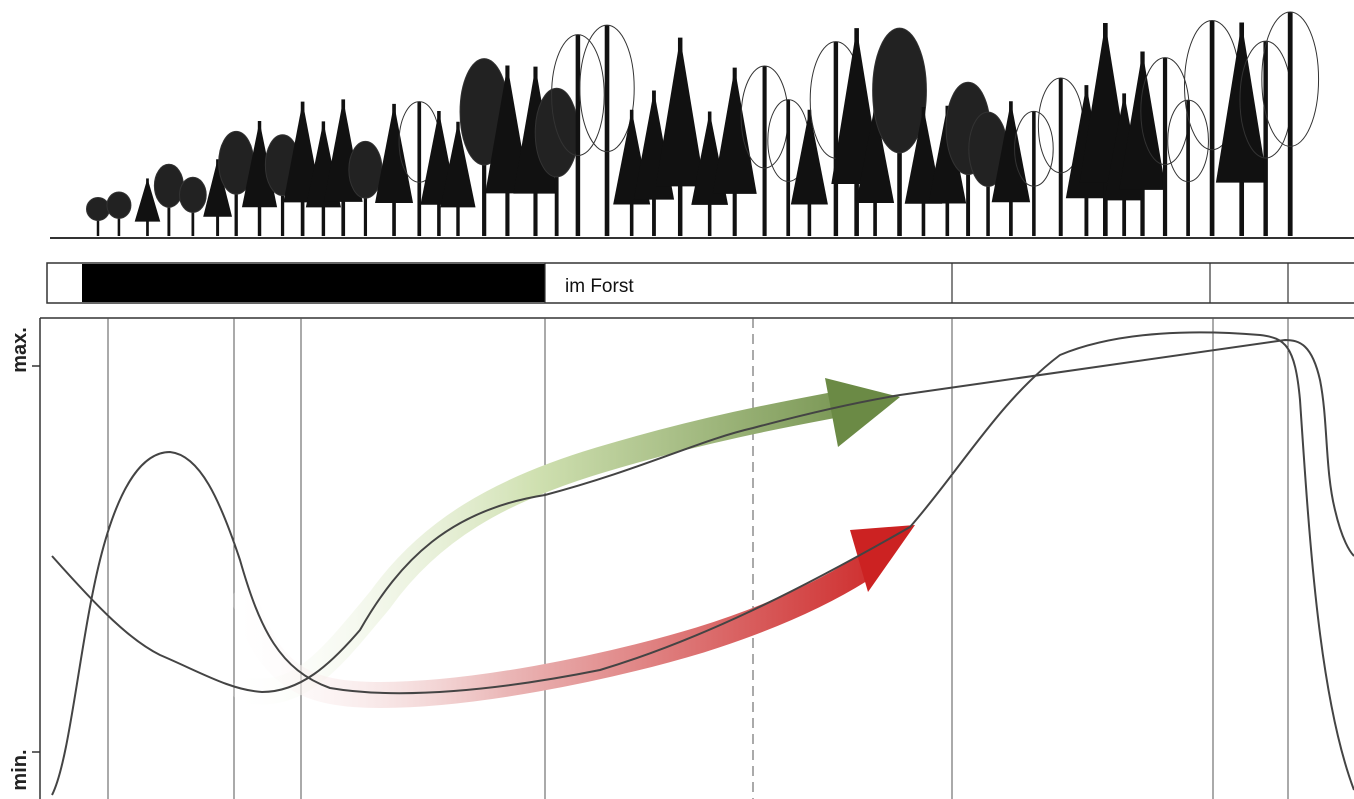 This screenshot has height=799, width=1354. I want to click on stage-band, so click(700, 283).